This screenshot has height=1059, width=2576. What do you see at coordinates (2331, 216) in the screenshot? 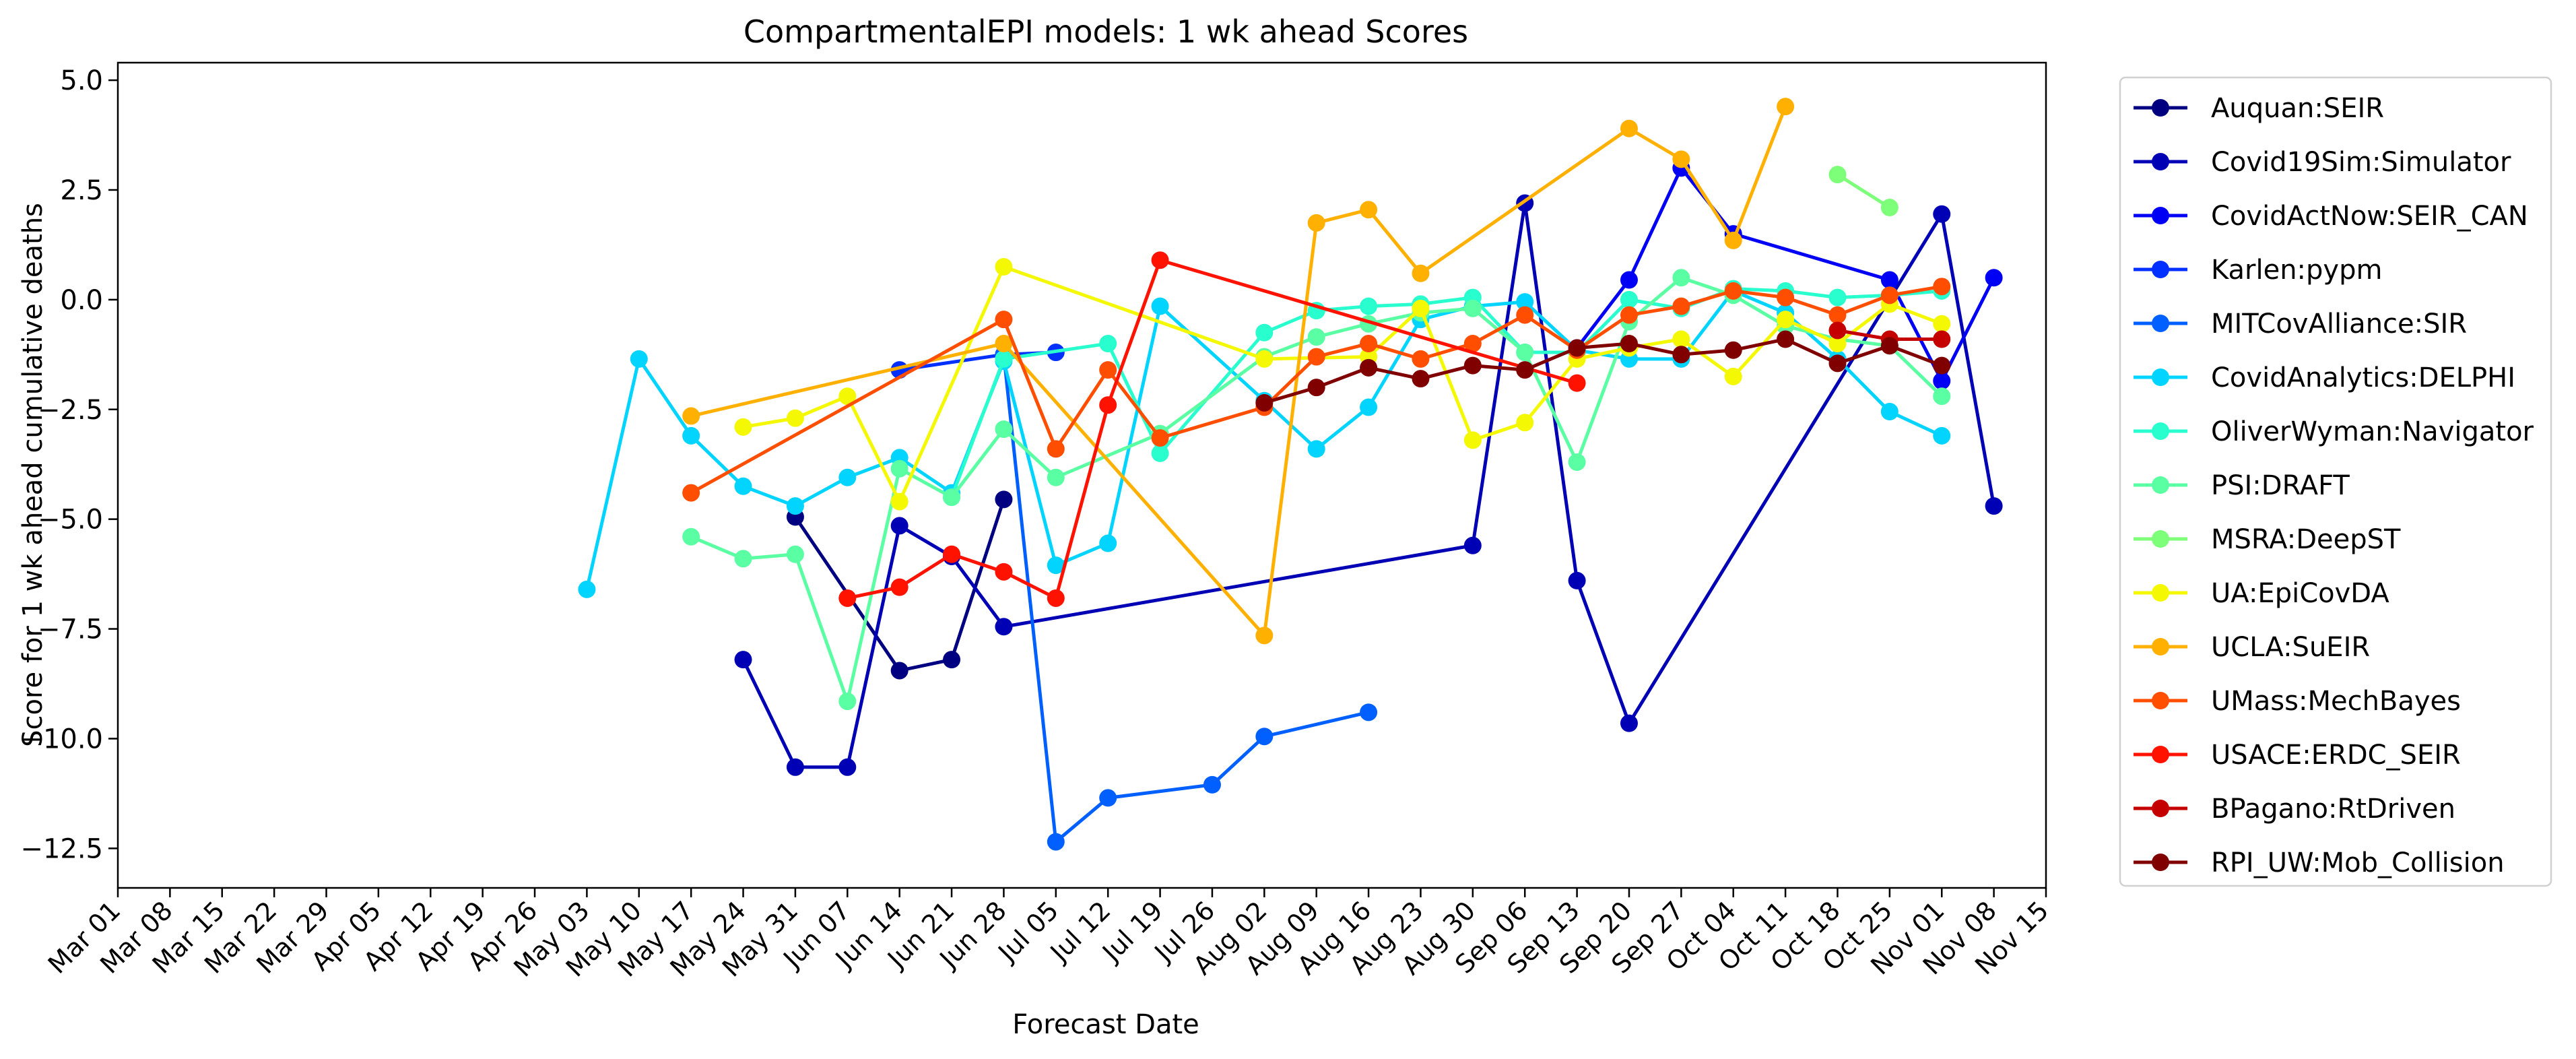
I see `legend-item: CovidActNow:SEIR_CAN` at bounding box center [2331, 216].